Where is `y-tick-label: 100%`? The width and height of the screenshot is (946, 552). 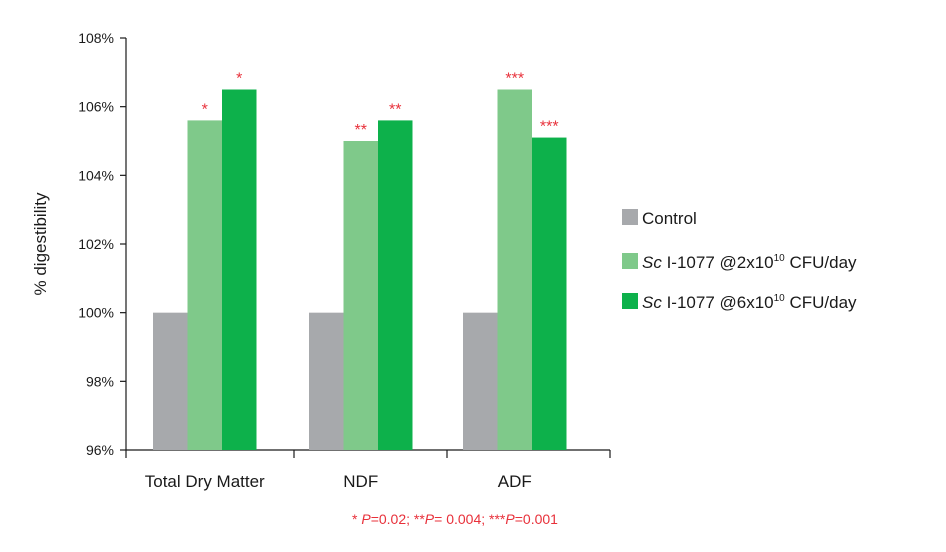
y-tick-label: 100% is located at coordinates (96, 313).